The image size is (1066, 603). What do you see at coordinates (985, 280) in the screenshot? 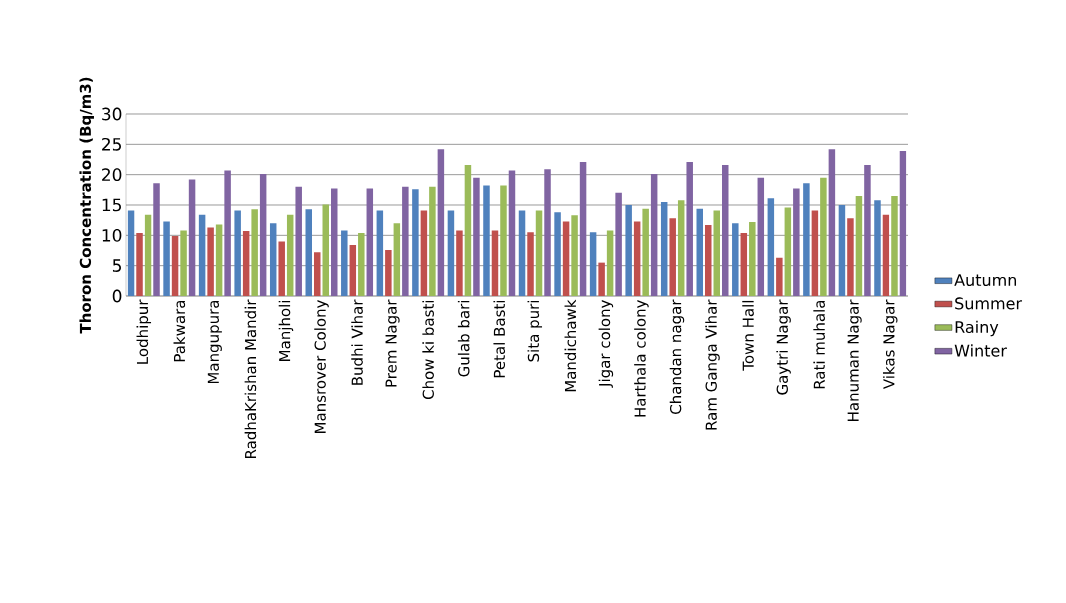
I see `legend-label: Autumn` at bounding box center [985, 280].